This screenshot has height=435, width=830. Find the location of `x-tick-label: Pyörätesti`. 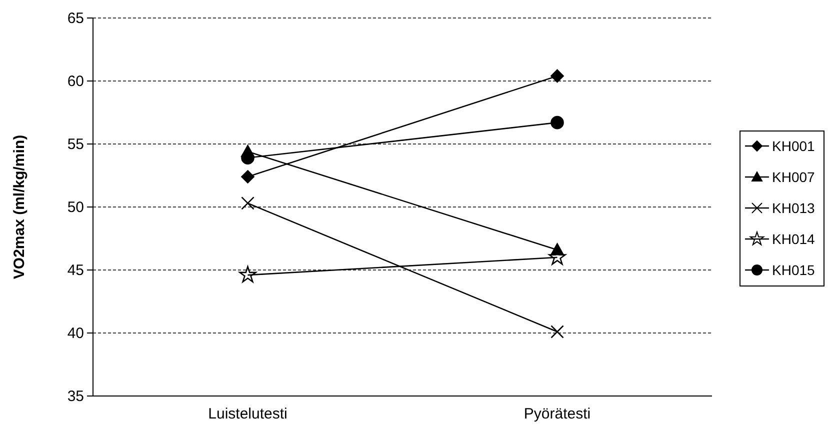

x-tick-label: Pyörätesti is located at coordinates (557, 414).